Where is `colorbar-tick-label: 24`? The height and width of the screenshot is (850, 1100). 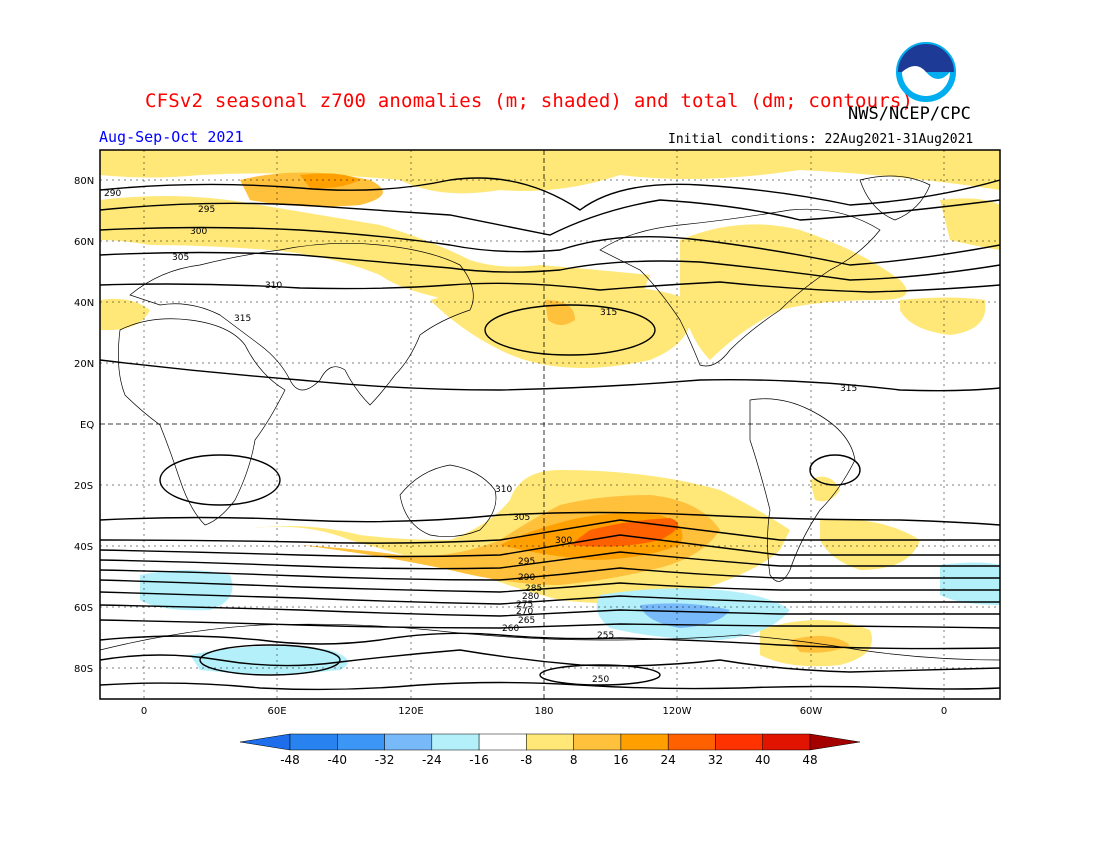
colorbar-tick-label: 24 is located at coordinates (668, 760).